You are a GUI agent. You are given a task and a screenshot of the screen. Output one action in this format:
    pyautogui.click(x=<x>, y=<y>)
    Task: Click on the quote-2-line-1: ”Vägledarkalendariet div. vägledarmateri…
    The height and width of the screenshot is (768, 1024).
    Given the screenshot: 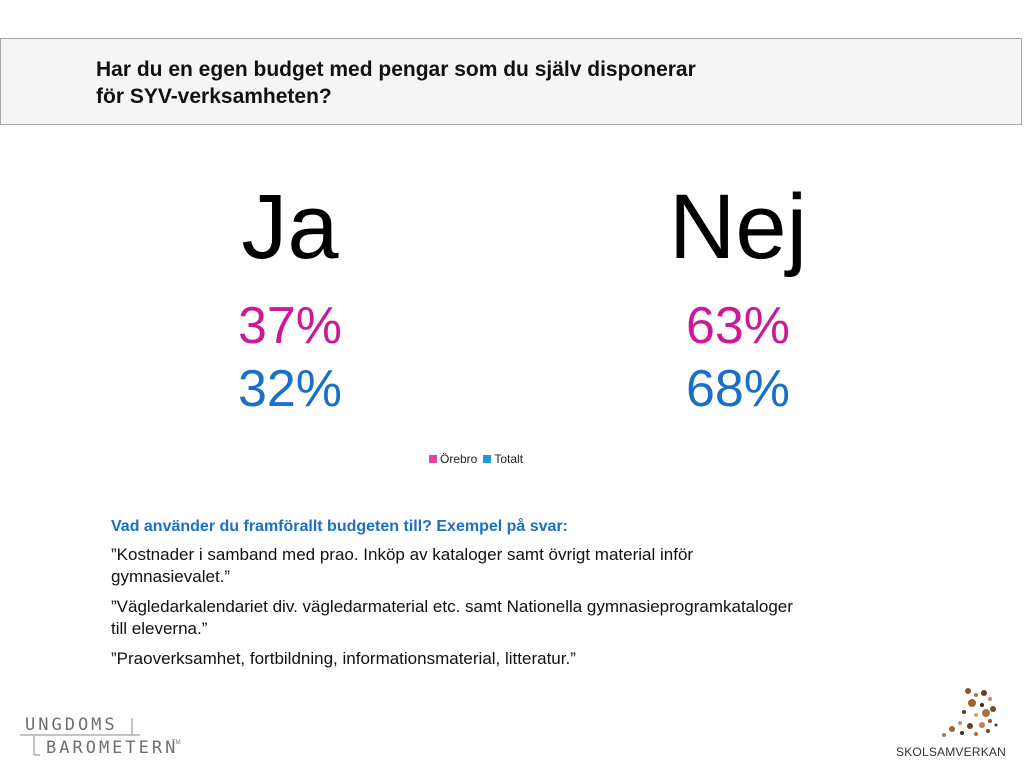 What is the action you would take?
    pyautogui.click(x=452, y=606)
    